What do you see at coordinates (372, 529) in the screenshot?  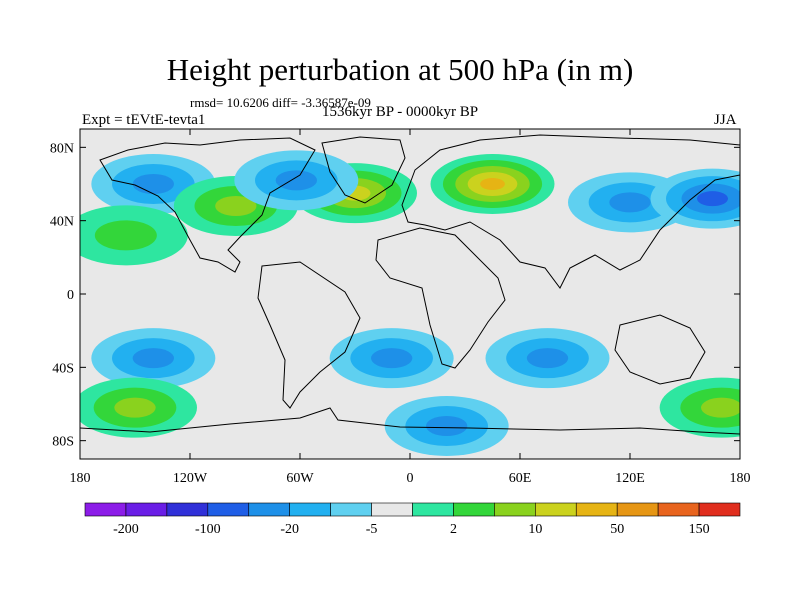 I see `colorbar-label-3: -5` at bounding box center [372, 529].